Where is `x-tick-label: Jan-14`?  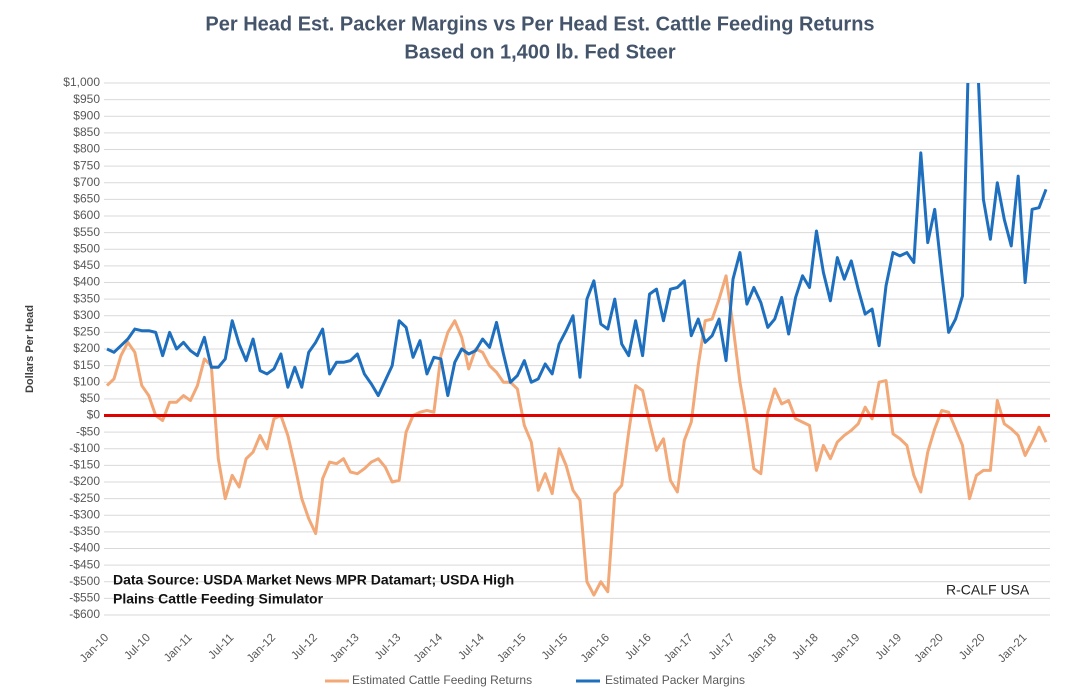 x-tick-label: Jan-14 is located at coordinates (429, 648).